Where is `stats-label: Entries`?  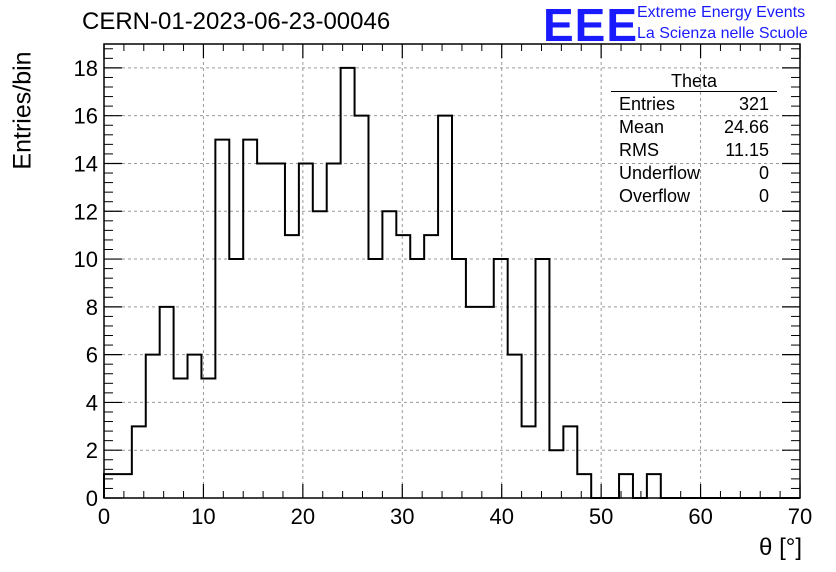 stats-label: Entries is located at coordinates (647, 104).